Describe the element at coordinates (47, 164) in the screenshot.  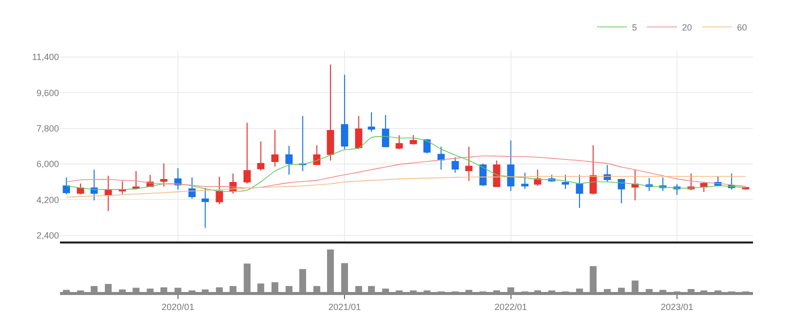
I see `y-tick-label: 6,000` at that location.